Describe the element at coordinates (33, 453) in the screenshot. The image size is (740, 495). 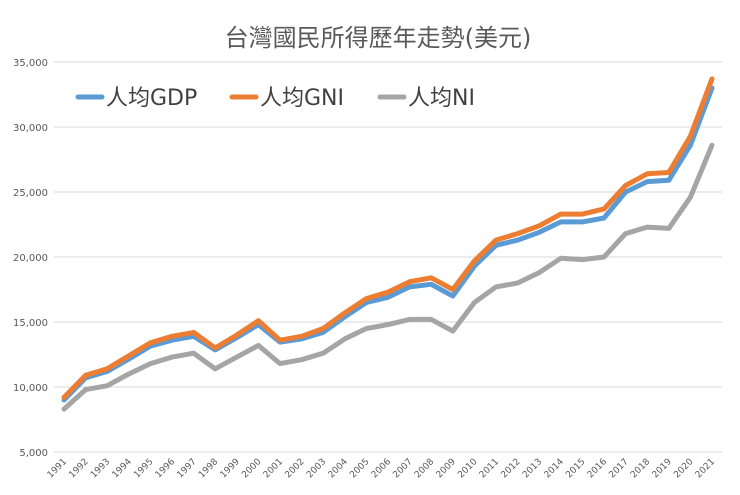
I see `y-tick-label: 5,000` at that location.